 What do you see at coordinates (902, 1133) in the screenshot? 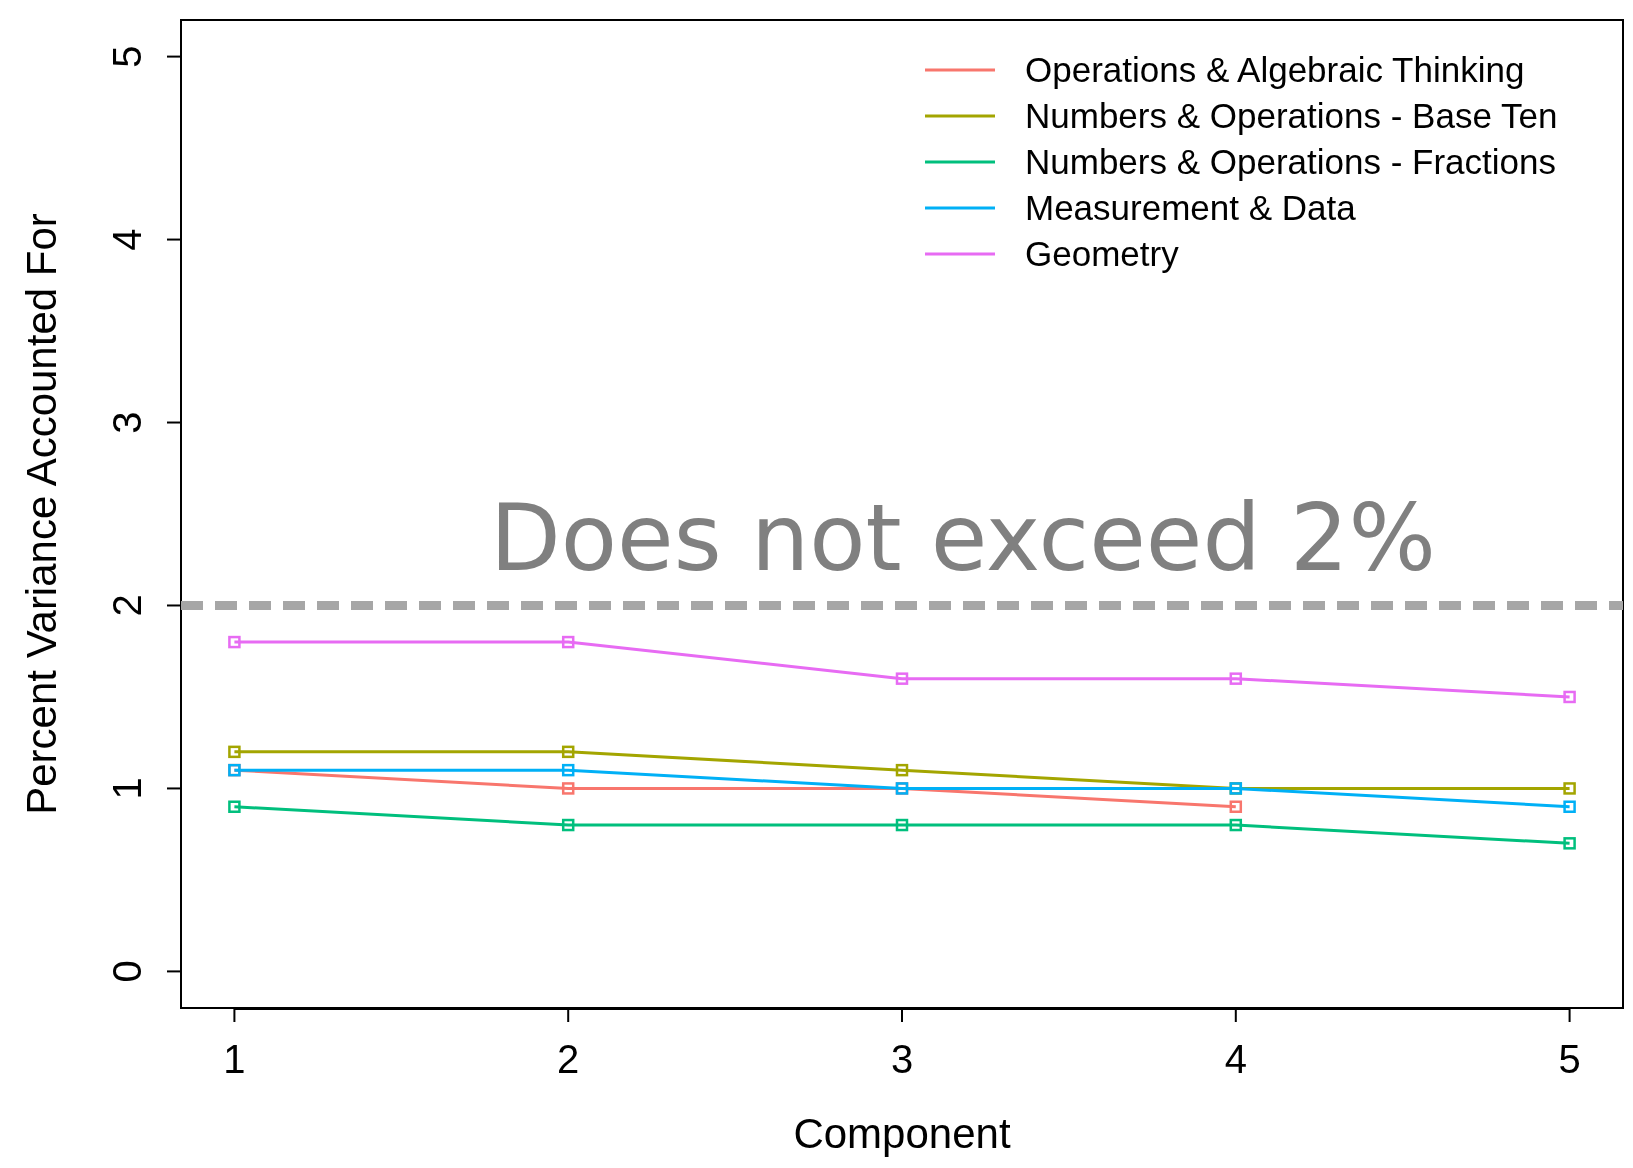
I see `x-axis-title: Component` at bounding box center [902, 1133].